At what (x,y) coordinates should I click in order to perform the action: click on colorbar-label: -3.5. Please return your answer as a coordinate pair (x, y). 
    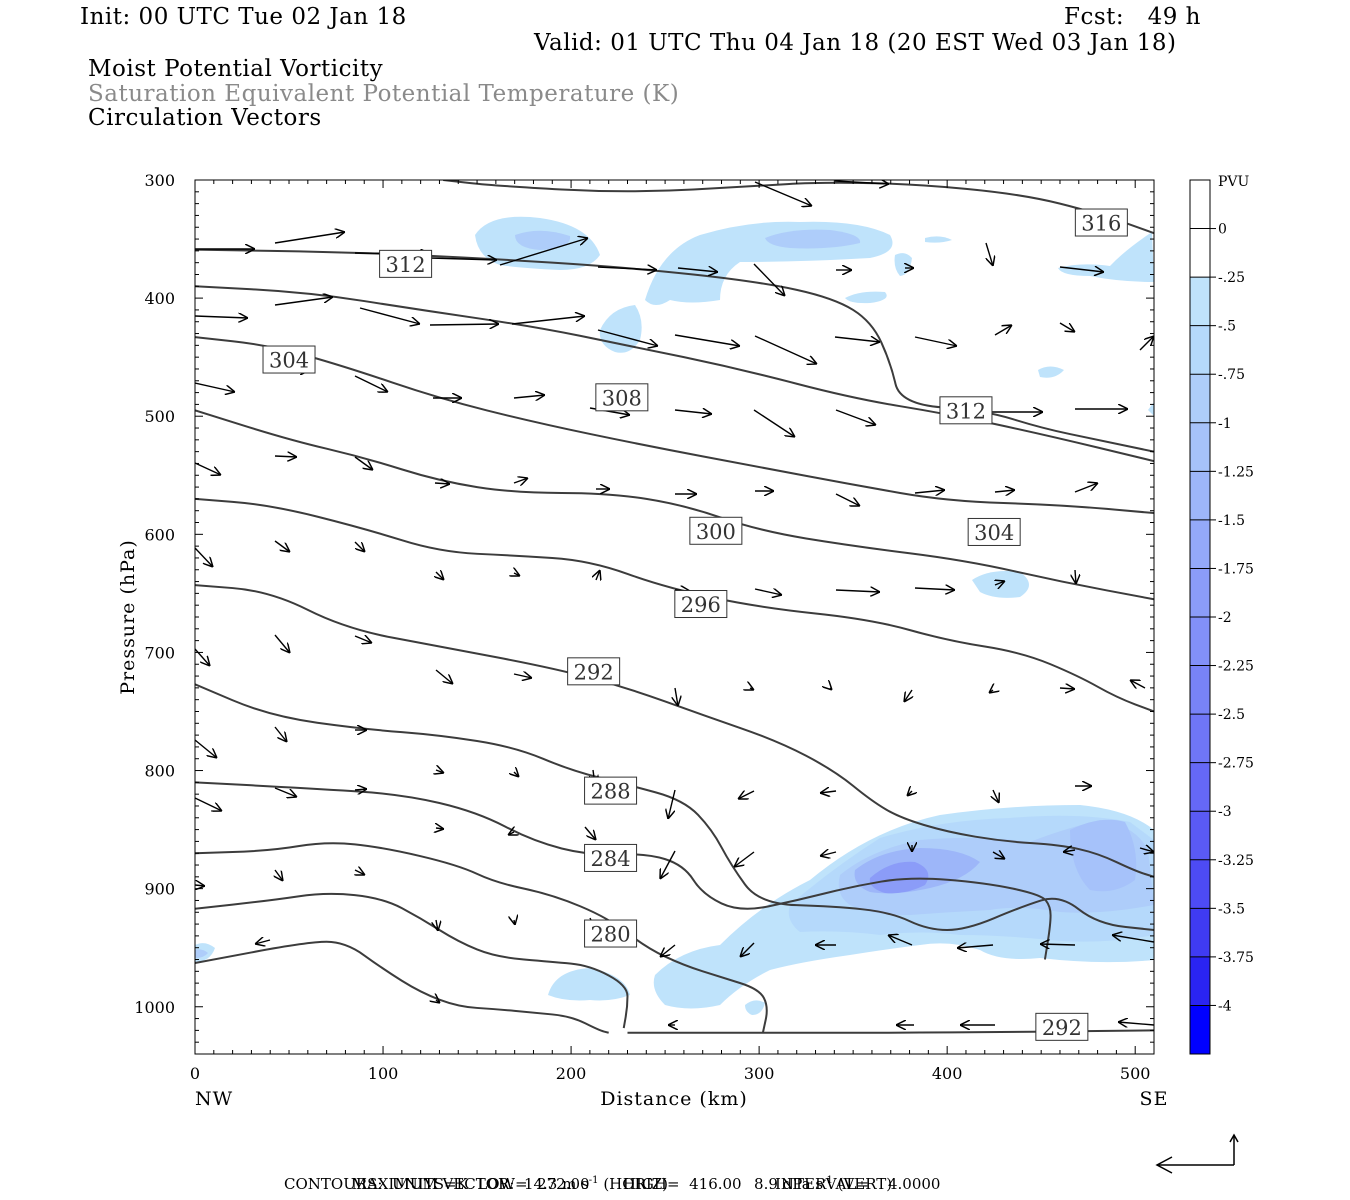
    Looking at the image, I should click on (1231, 909).